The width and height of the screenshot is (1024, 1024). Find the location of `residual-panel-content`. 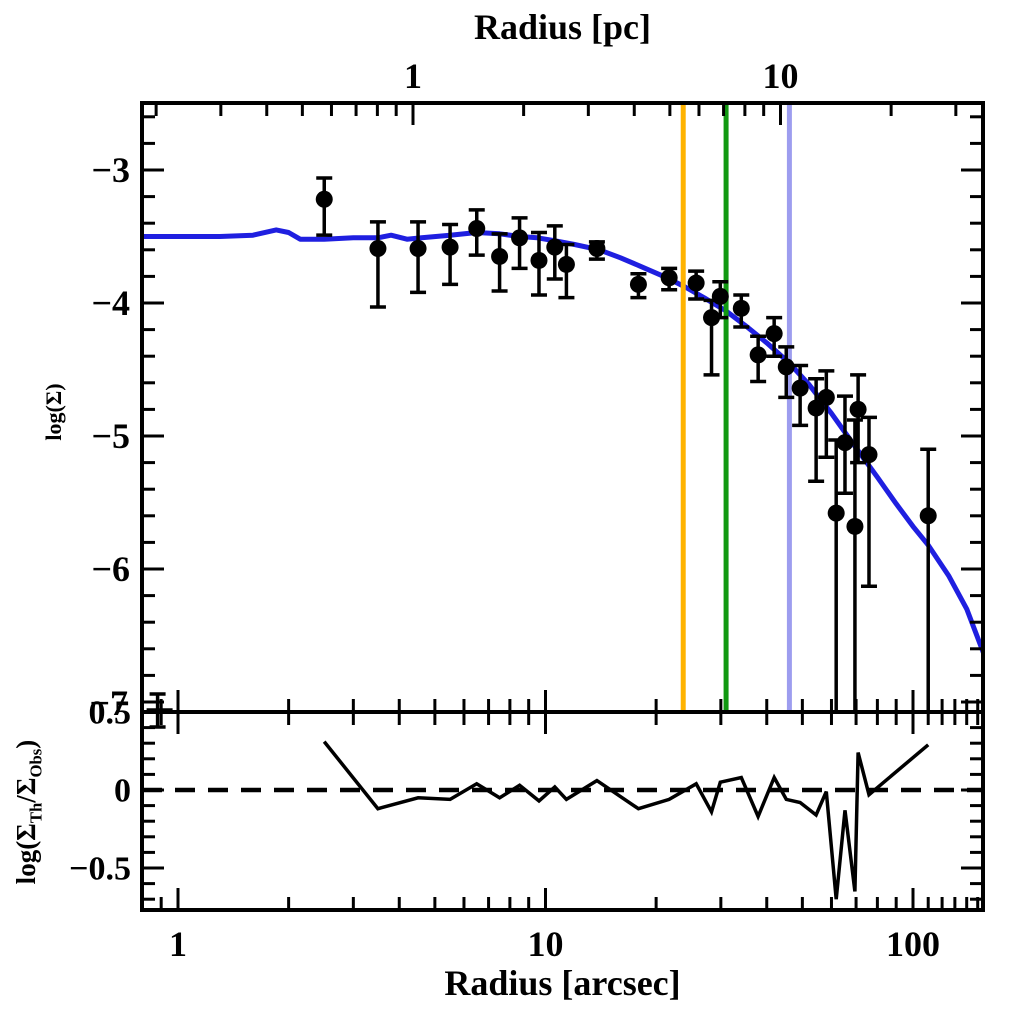

residual-panel-content is located at coordinates (562, 820).